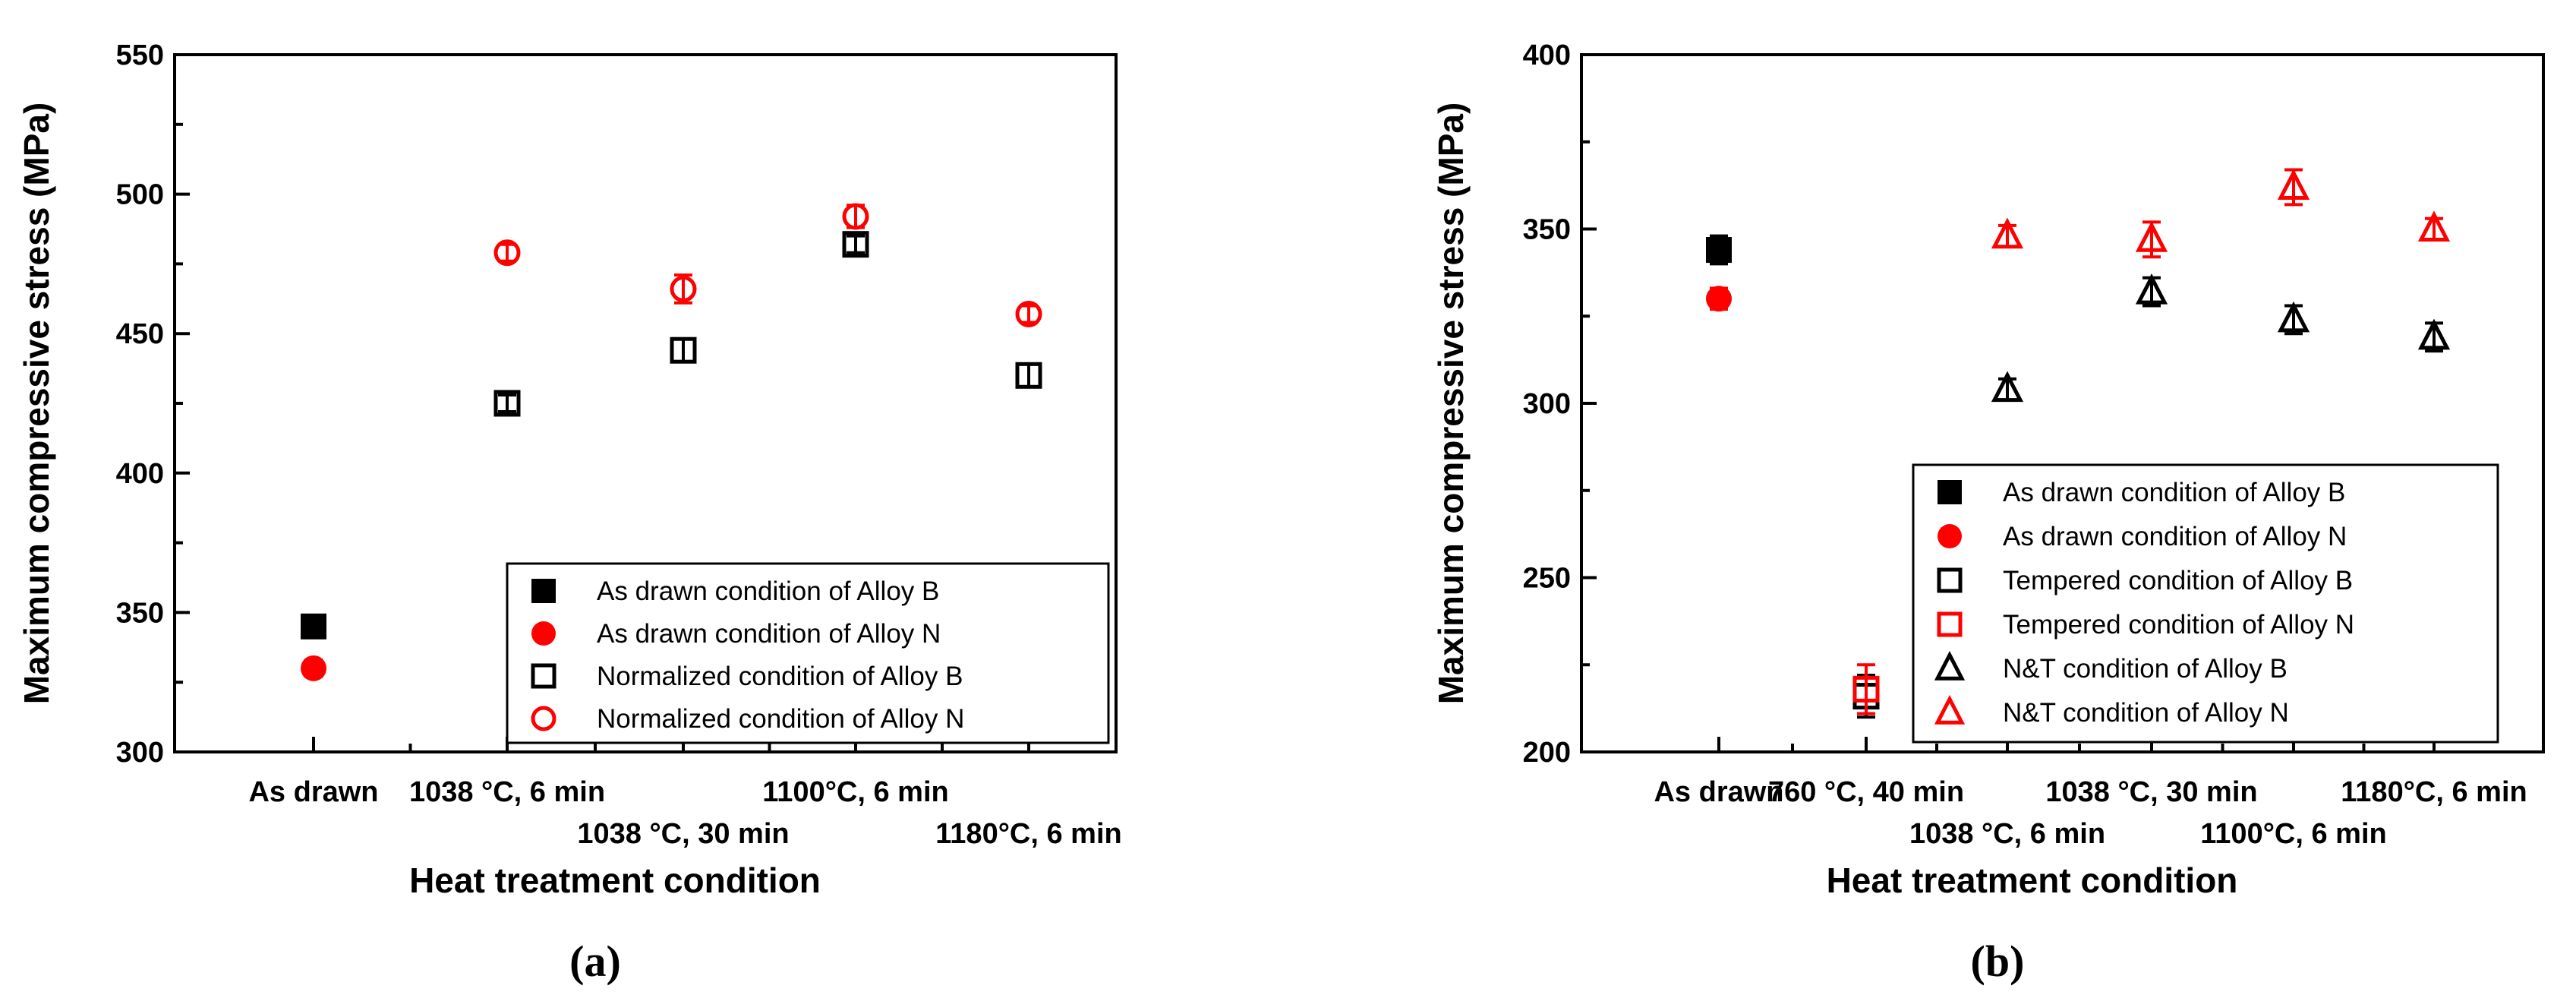 The height and width of the screenshot is (995, 2576). Describe the element at coordinates (2178, 625) in the screenshot. I see `legend-label: Tempered condition of Alloy N` at that location.